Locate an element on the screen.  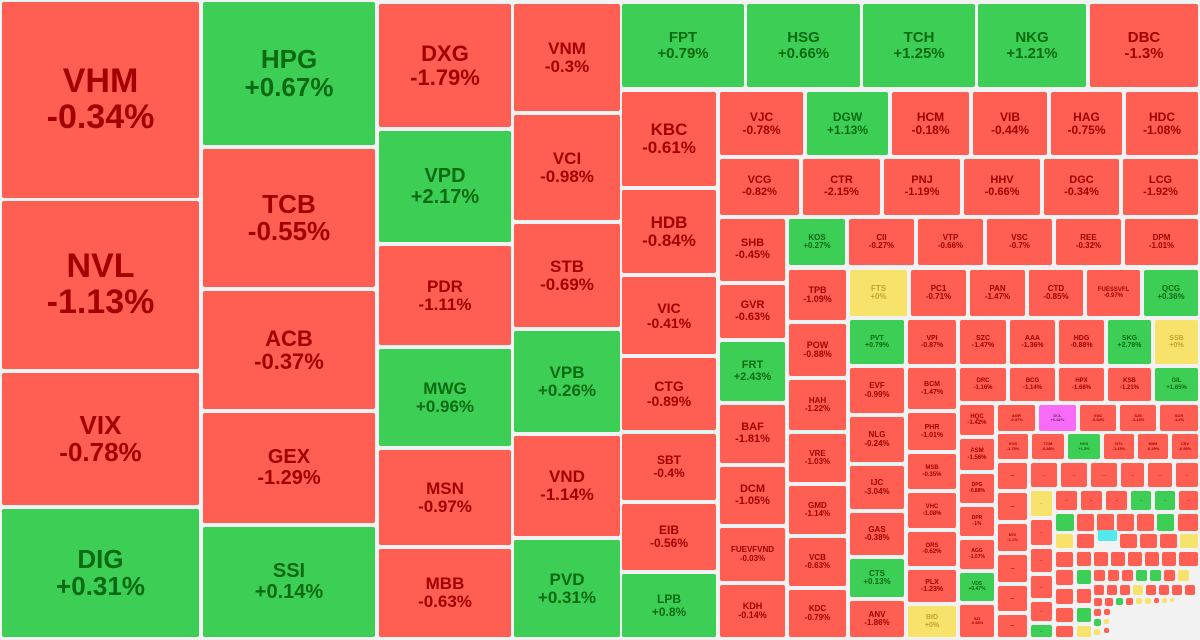
stock-tile-dpr: DPR -1% is located at coordinates (977, 521).